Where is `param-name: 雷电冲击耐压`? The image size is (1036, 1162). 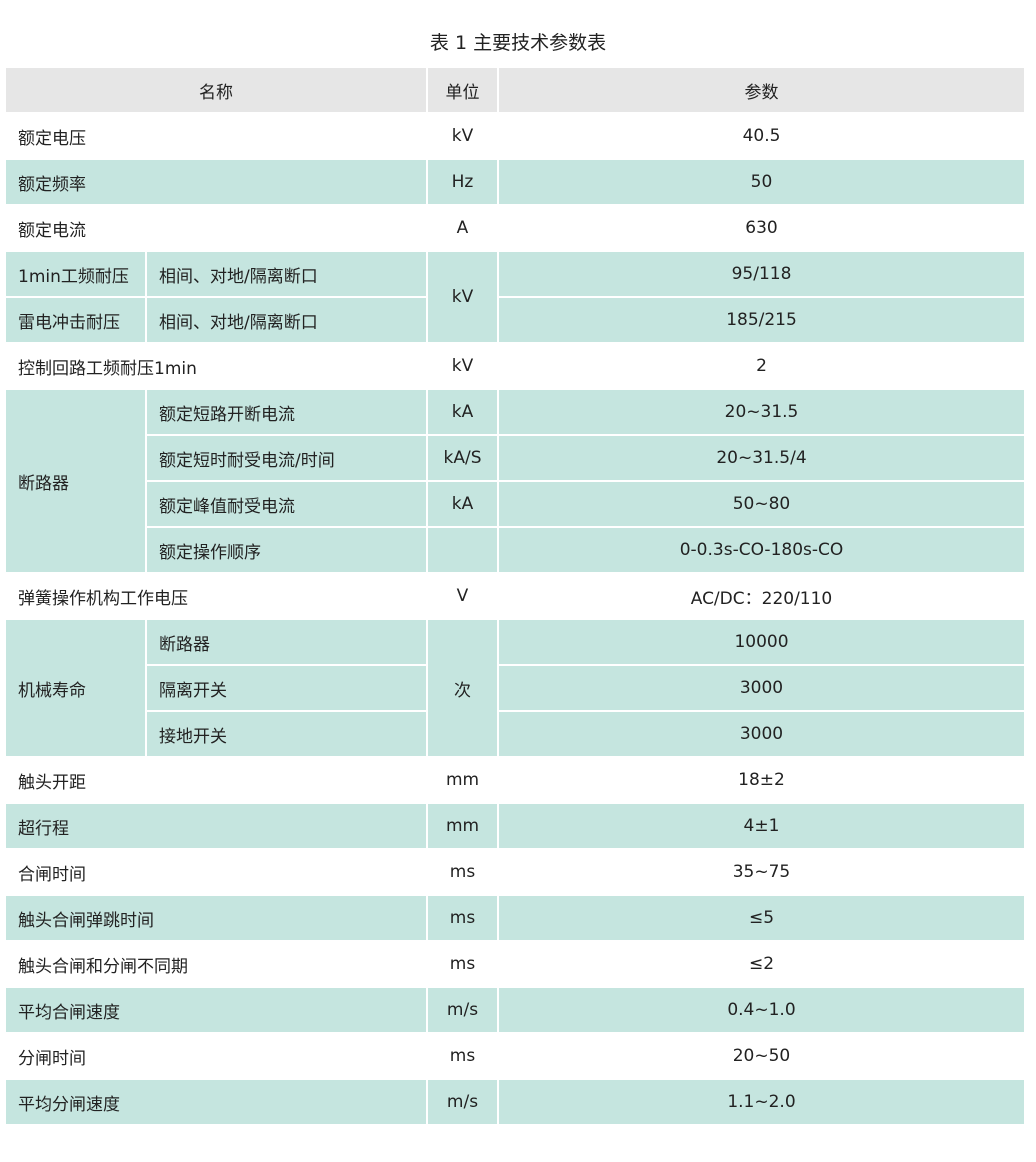 param-name: 雷电冲击耐压 is located at coordinates (75, 320).